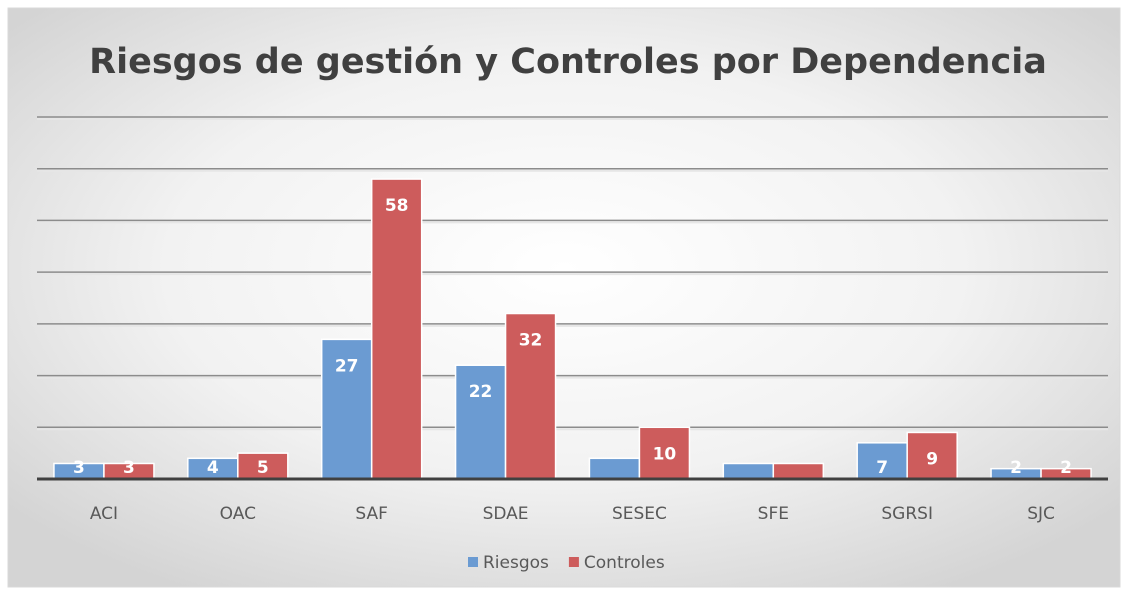 This screenshot has width=1128, height=595. I want to click on x-tick-label: SFE, so click(773, 514).